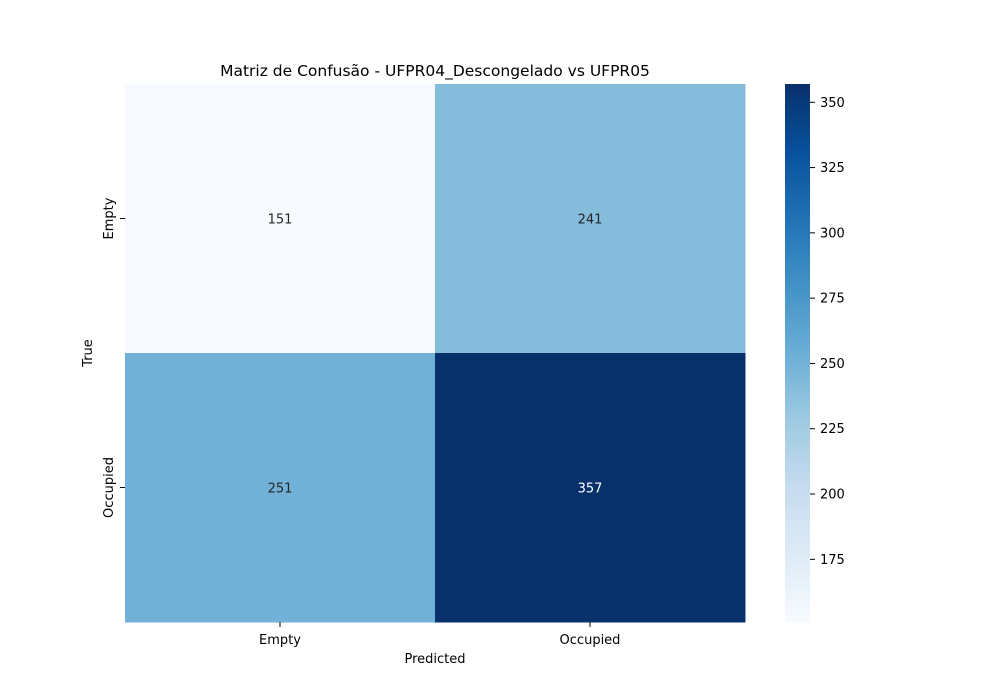 The width and height of the screenshot is (1000, 700). What do you see at coordinates (832, 168) in the screenshot?
I see `colorbar-tick-label: 325` at bounding box center [832, 168].